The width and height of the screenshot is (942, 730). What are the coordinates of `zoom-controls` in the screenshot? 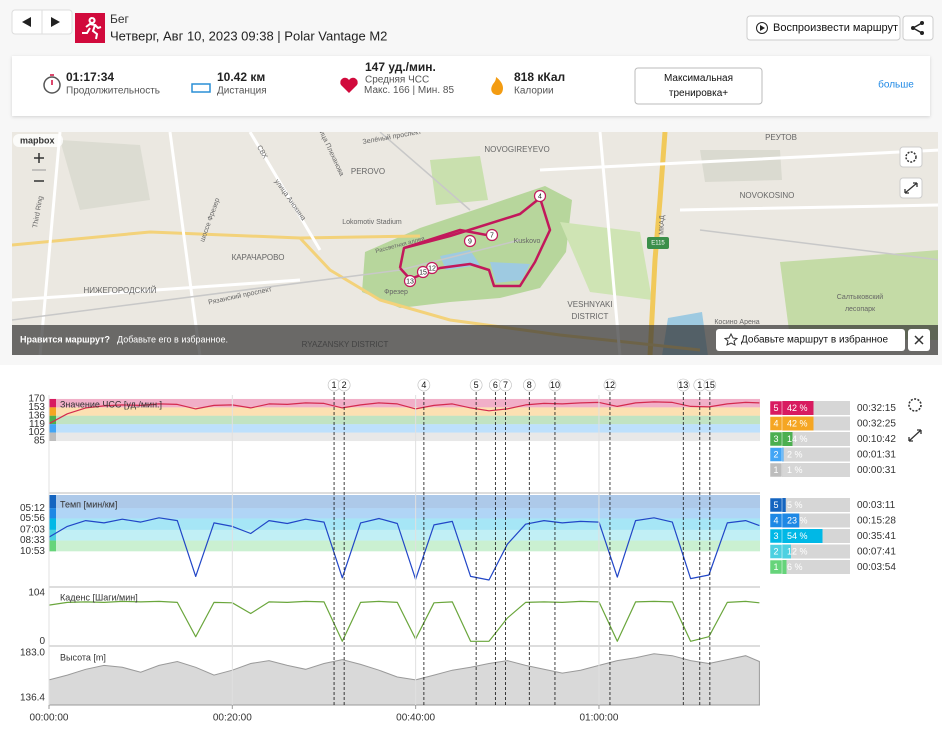 It's located at (39, 167).